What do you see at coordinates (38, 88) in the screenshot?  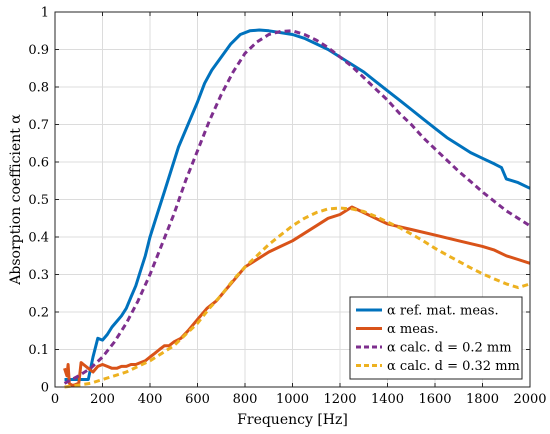 I see `y-tick-label: 0.8` at bounding box center [38, 88].